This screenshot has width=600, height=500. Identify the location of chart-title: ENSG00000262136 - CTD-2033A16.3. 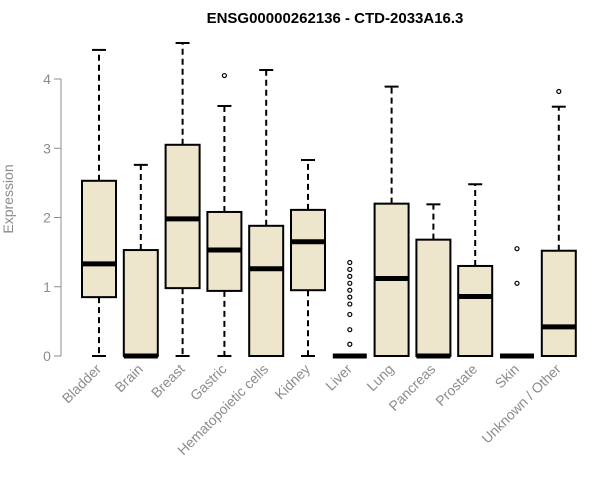
(335, 18).